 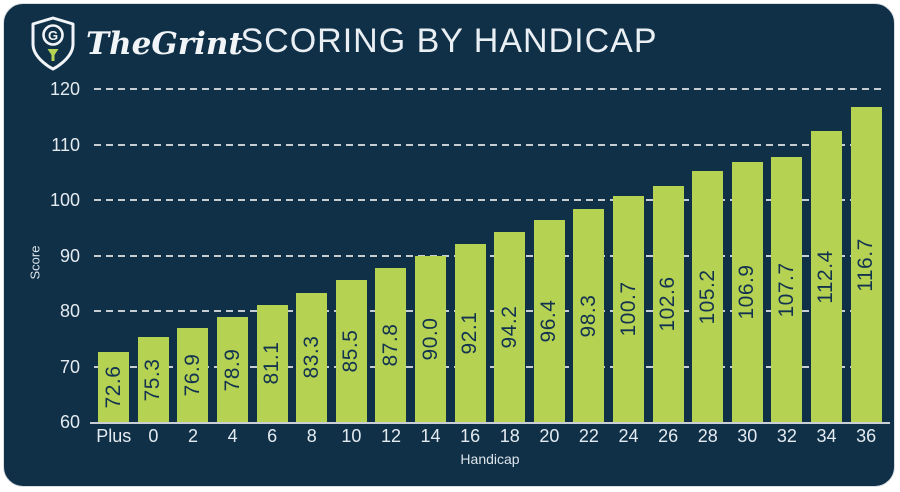 I want to click on x-tick-label: 24, so click(x=628, y=436).